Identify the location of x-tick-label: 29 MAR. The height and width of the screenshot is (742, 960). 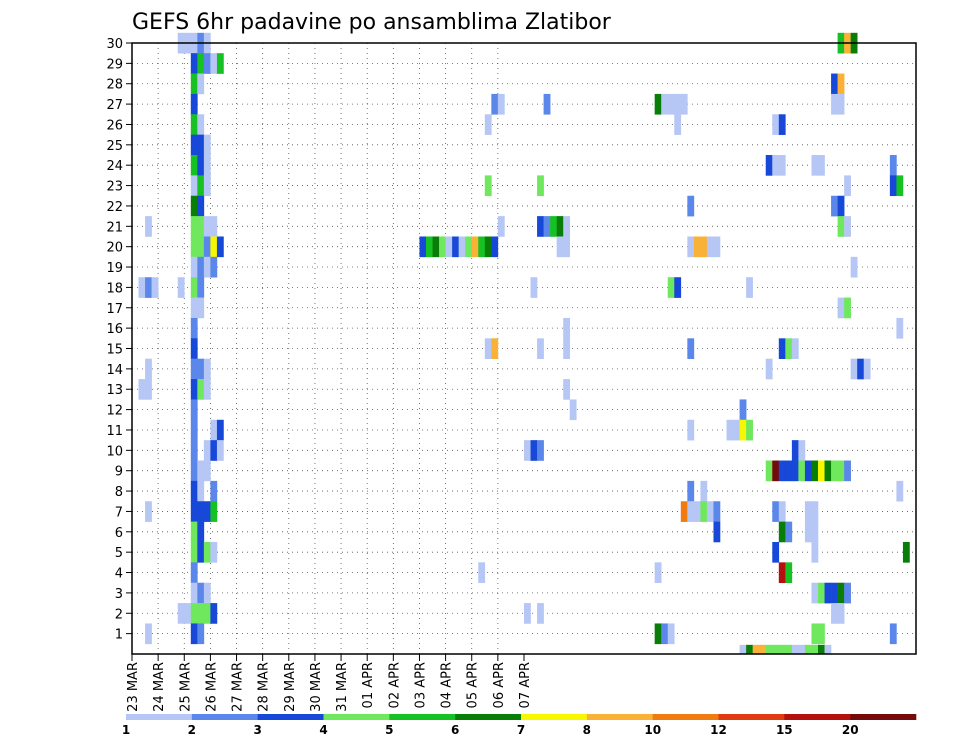
(290, 687).